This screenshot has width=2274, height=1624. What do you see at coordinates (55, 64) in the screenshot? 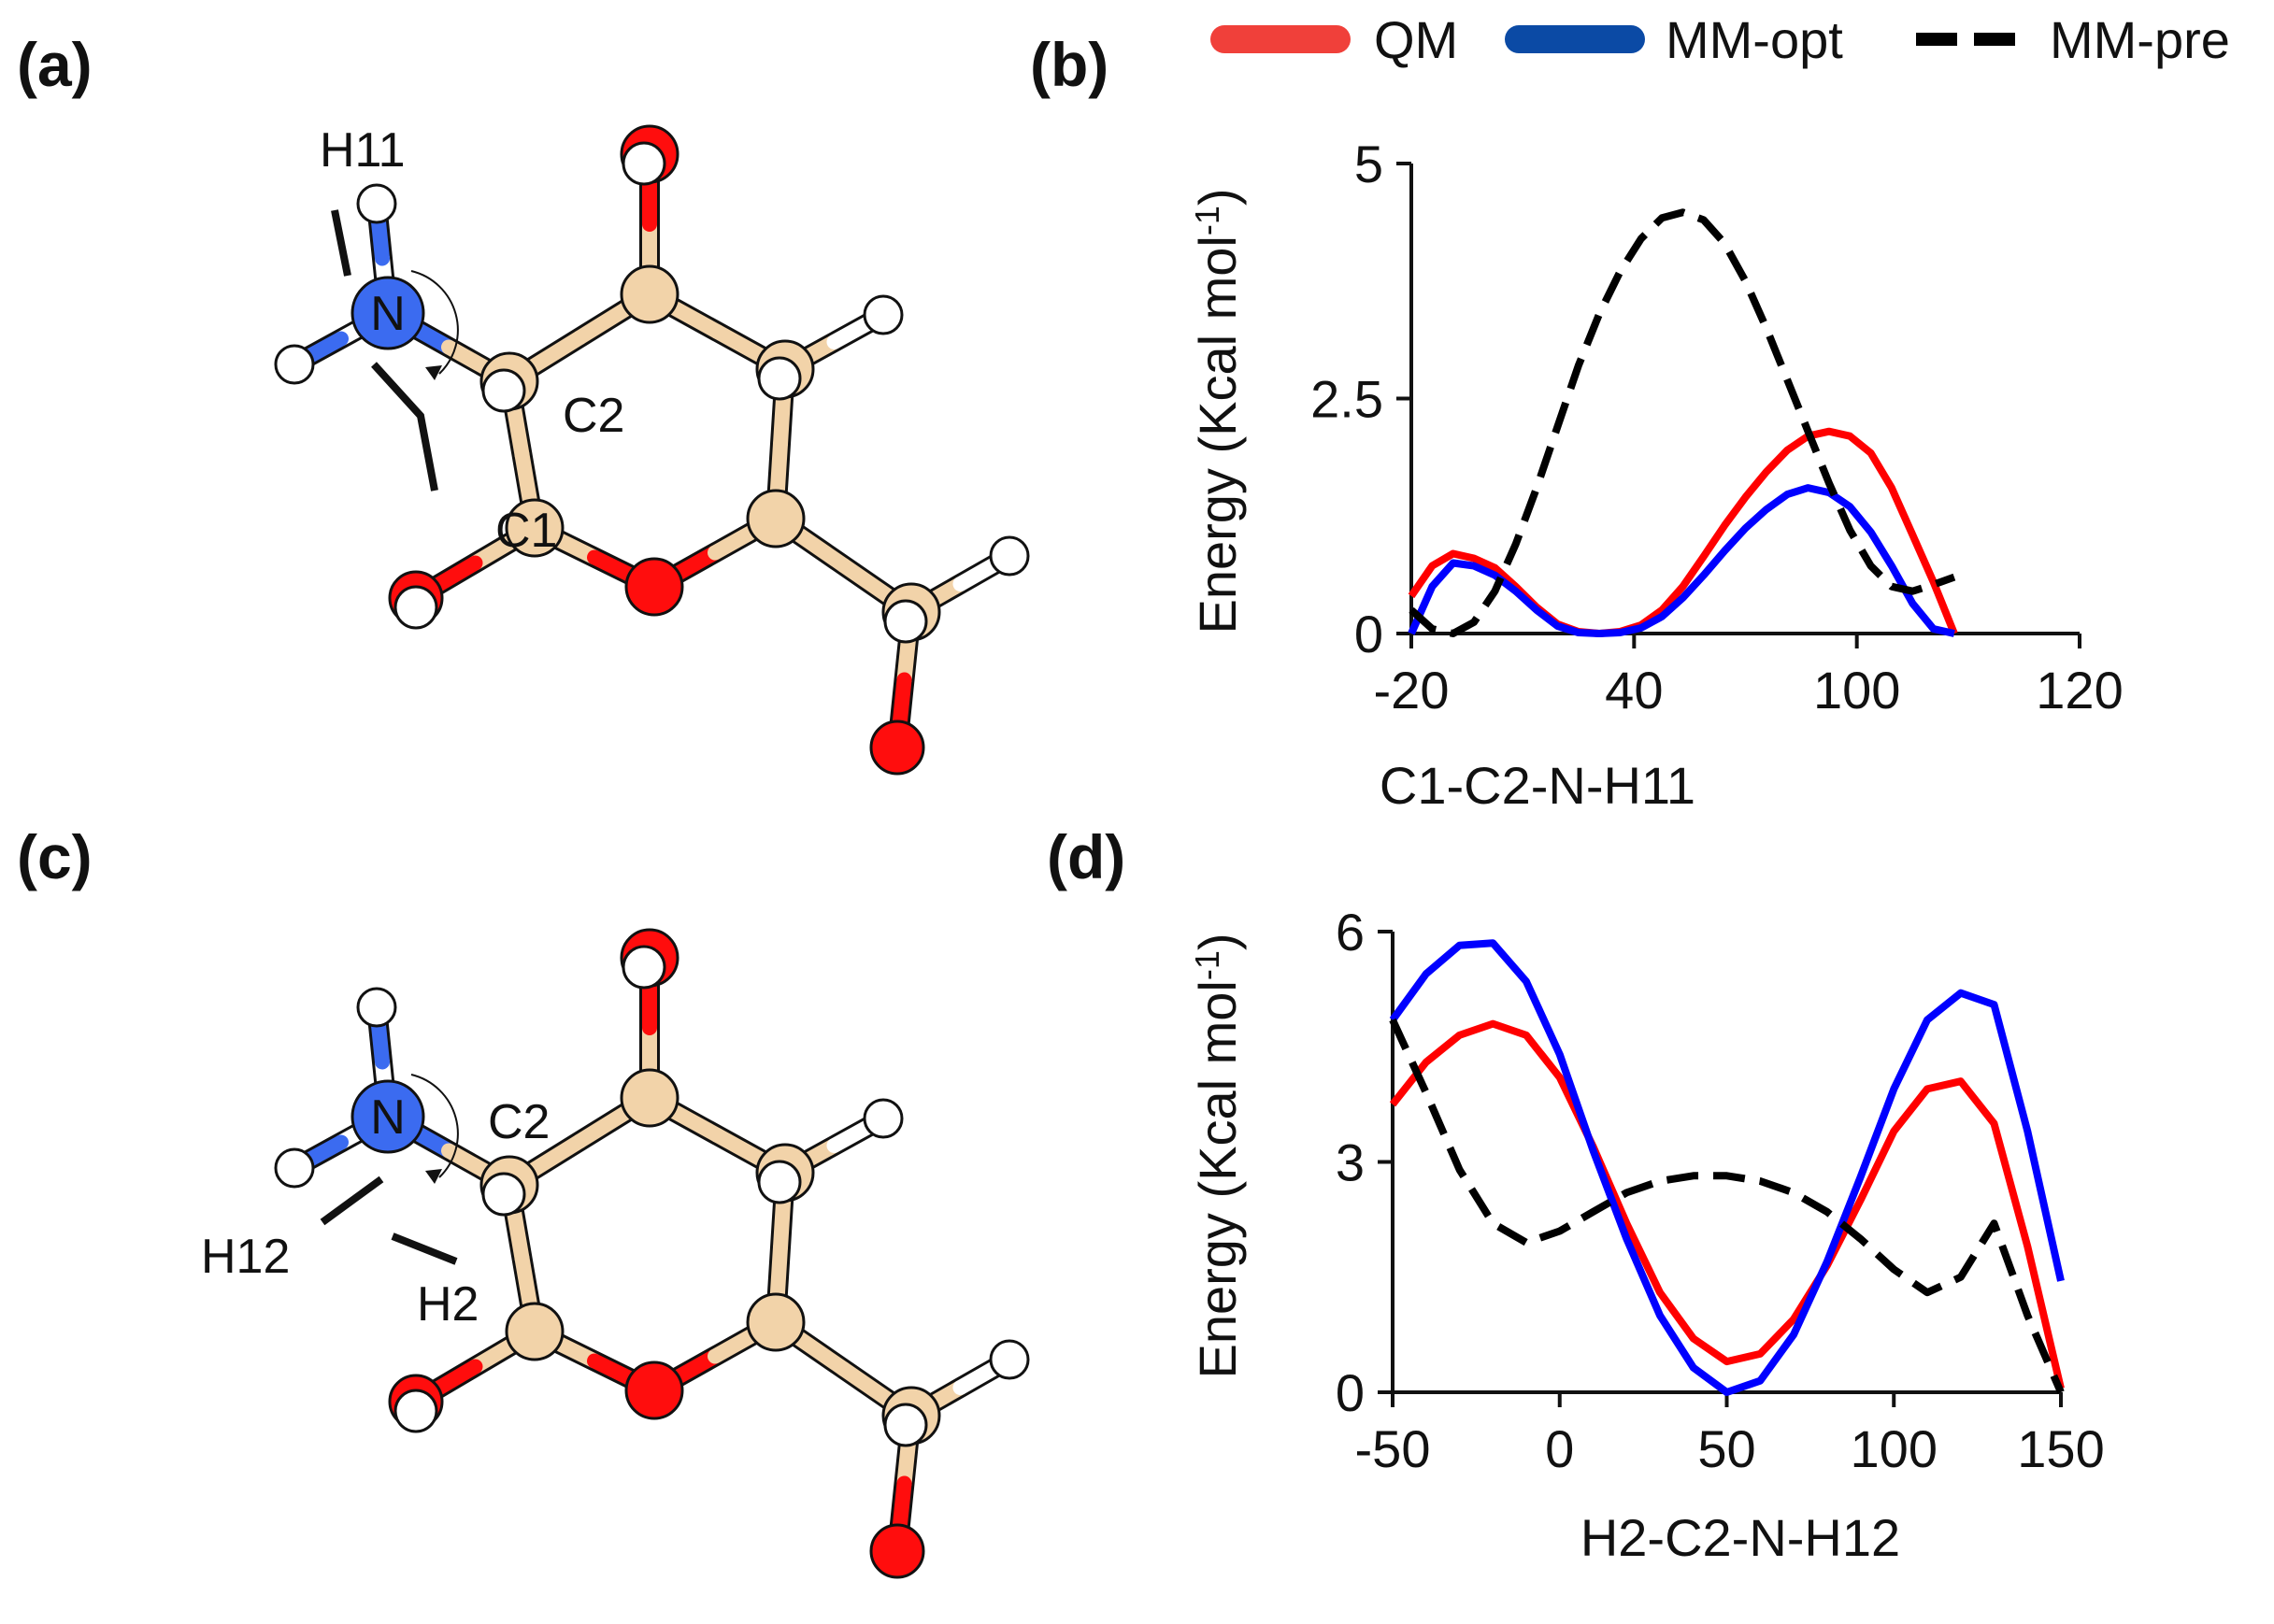
I see `panel-label-a: (a)` at bounding box center [55, 64].